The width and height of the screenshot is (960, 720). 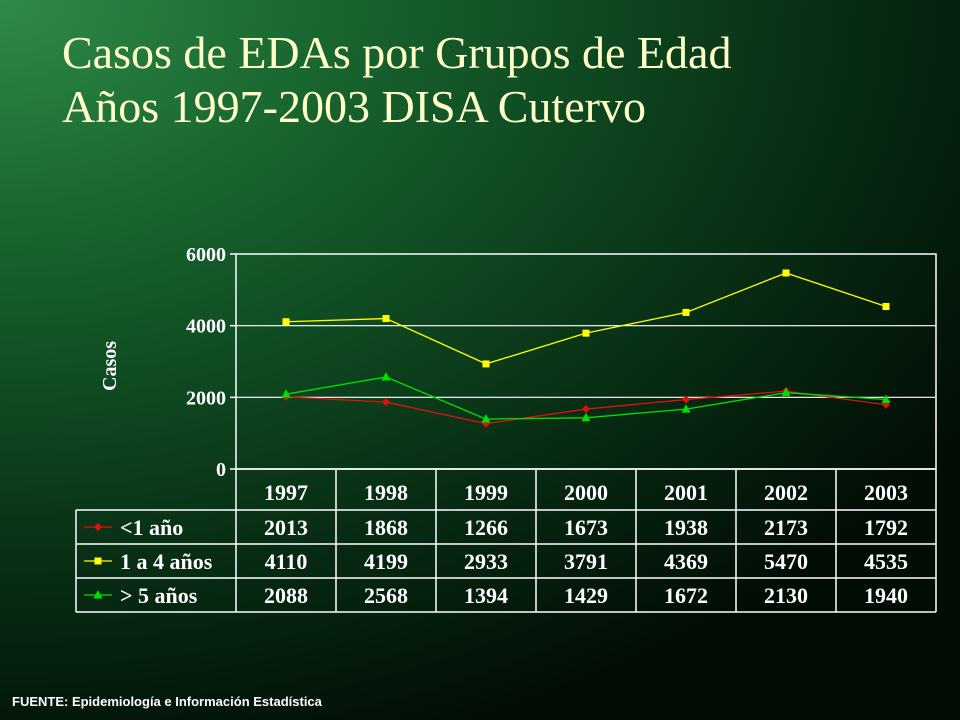 I want to click on table-cell-value: 1940, so click(x=886, y=595).